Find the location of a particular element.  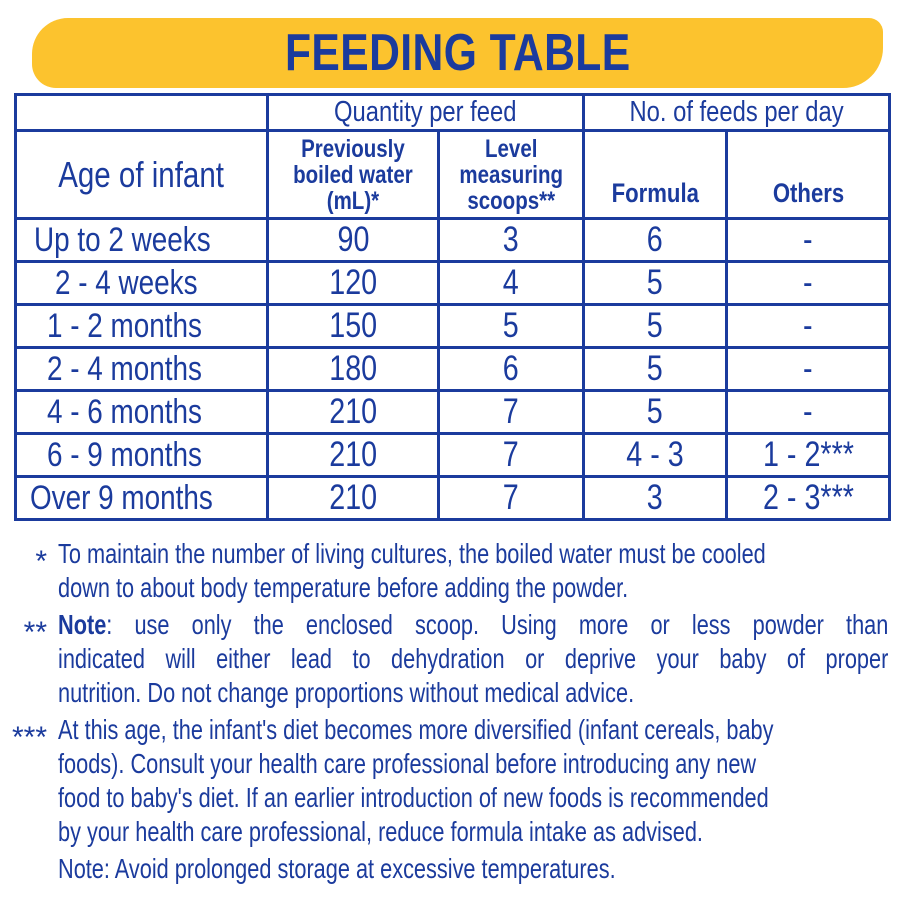

group-header-feeds-label: No. of feeds per day is located at coordinates (736, 112).